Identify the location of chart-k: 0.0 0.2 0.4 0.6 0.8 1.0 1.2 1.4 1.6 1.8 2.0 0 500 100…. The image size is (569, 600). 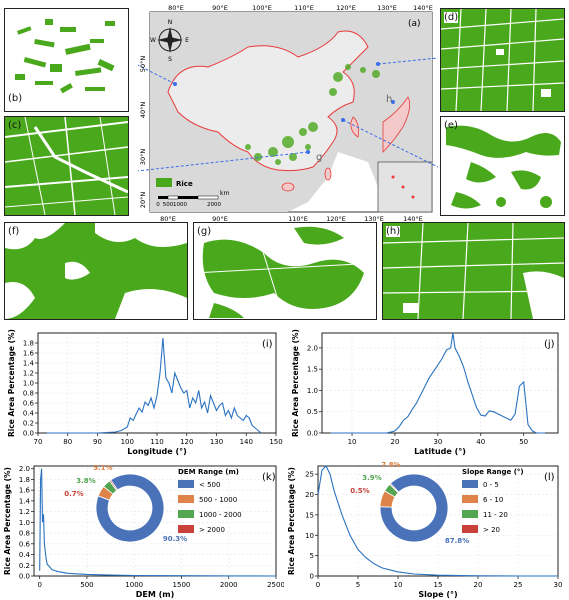
(143, 531).